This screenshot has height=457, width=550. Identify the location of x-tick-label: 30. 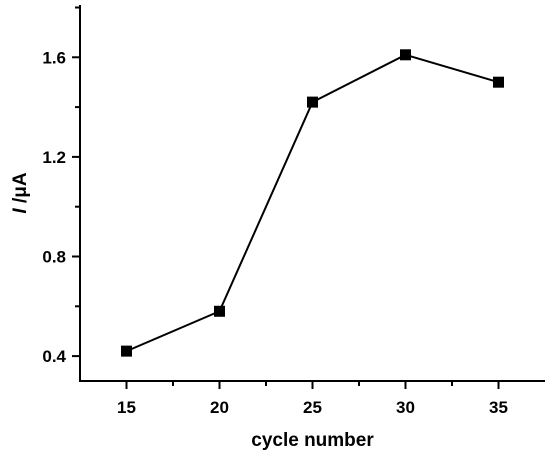
(405, 407).